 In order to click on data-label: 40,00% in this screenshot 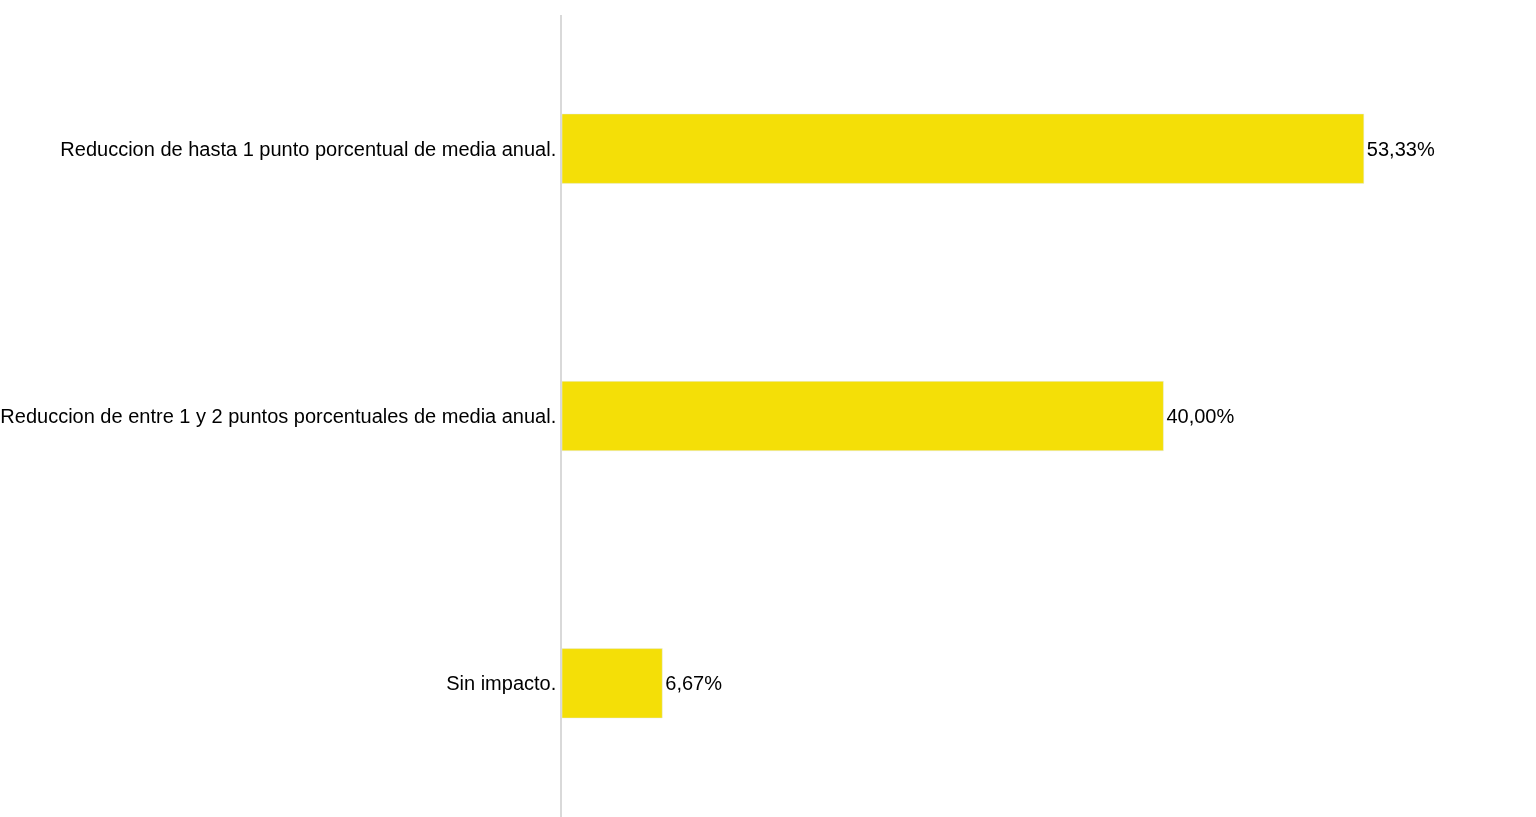, I will do `click(1200, 416)`.